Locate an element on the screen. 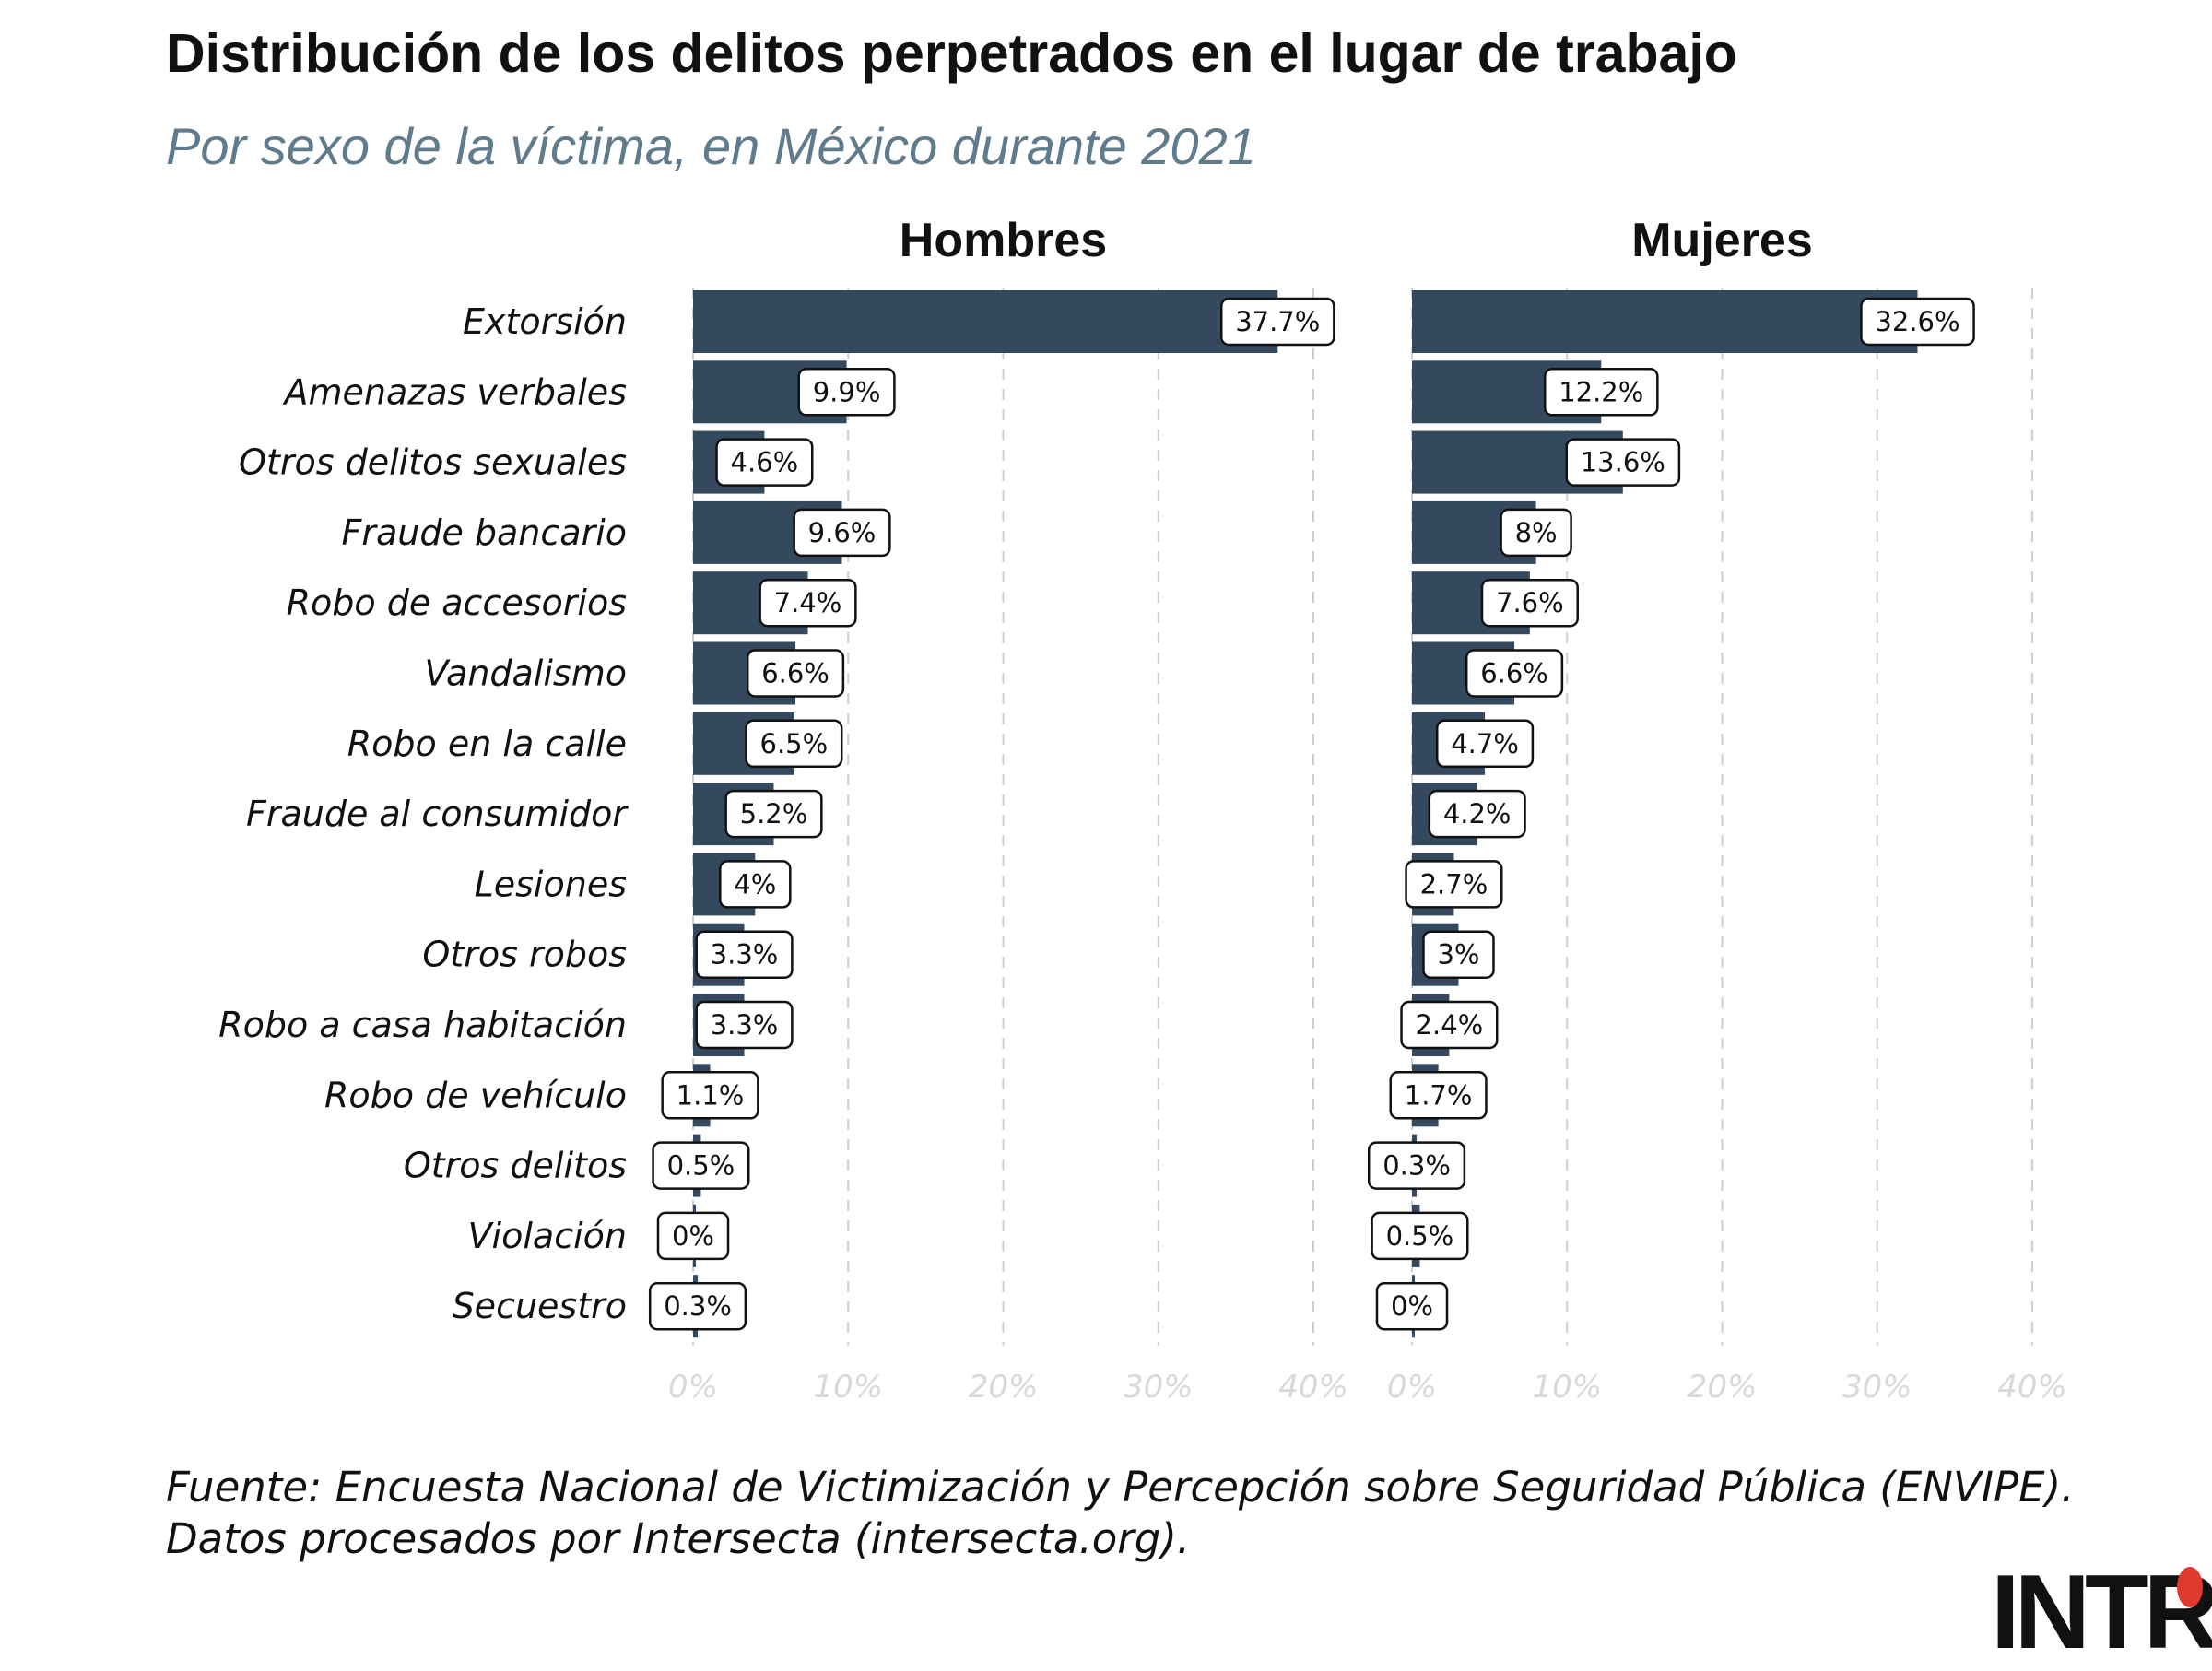  x-tick-label-mujeres-20: 20% is located at coordinates (1723, 1387).